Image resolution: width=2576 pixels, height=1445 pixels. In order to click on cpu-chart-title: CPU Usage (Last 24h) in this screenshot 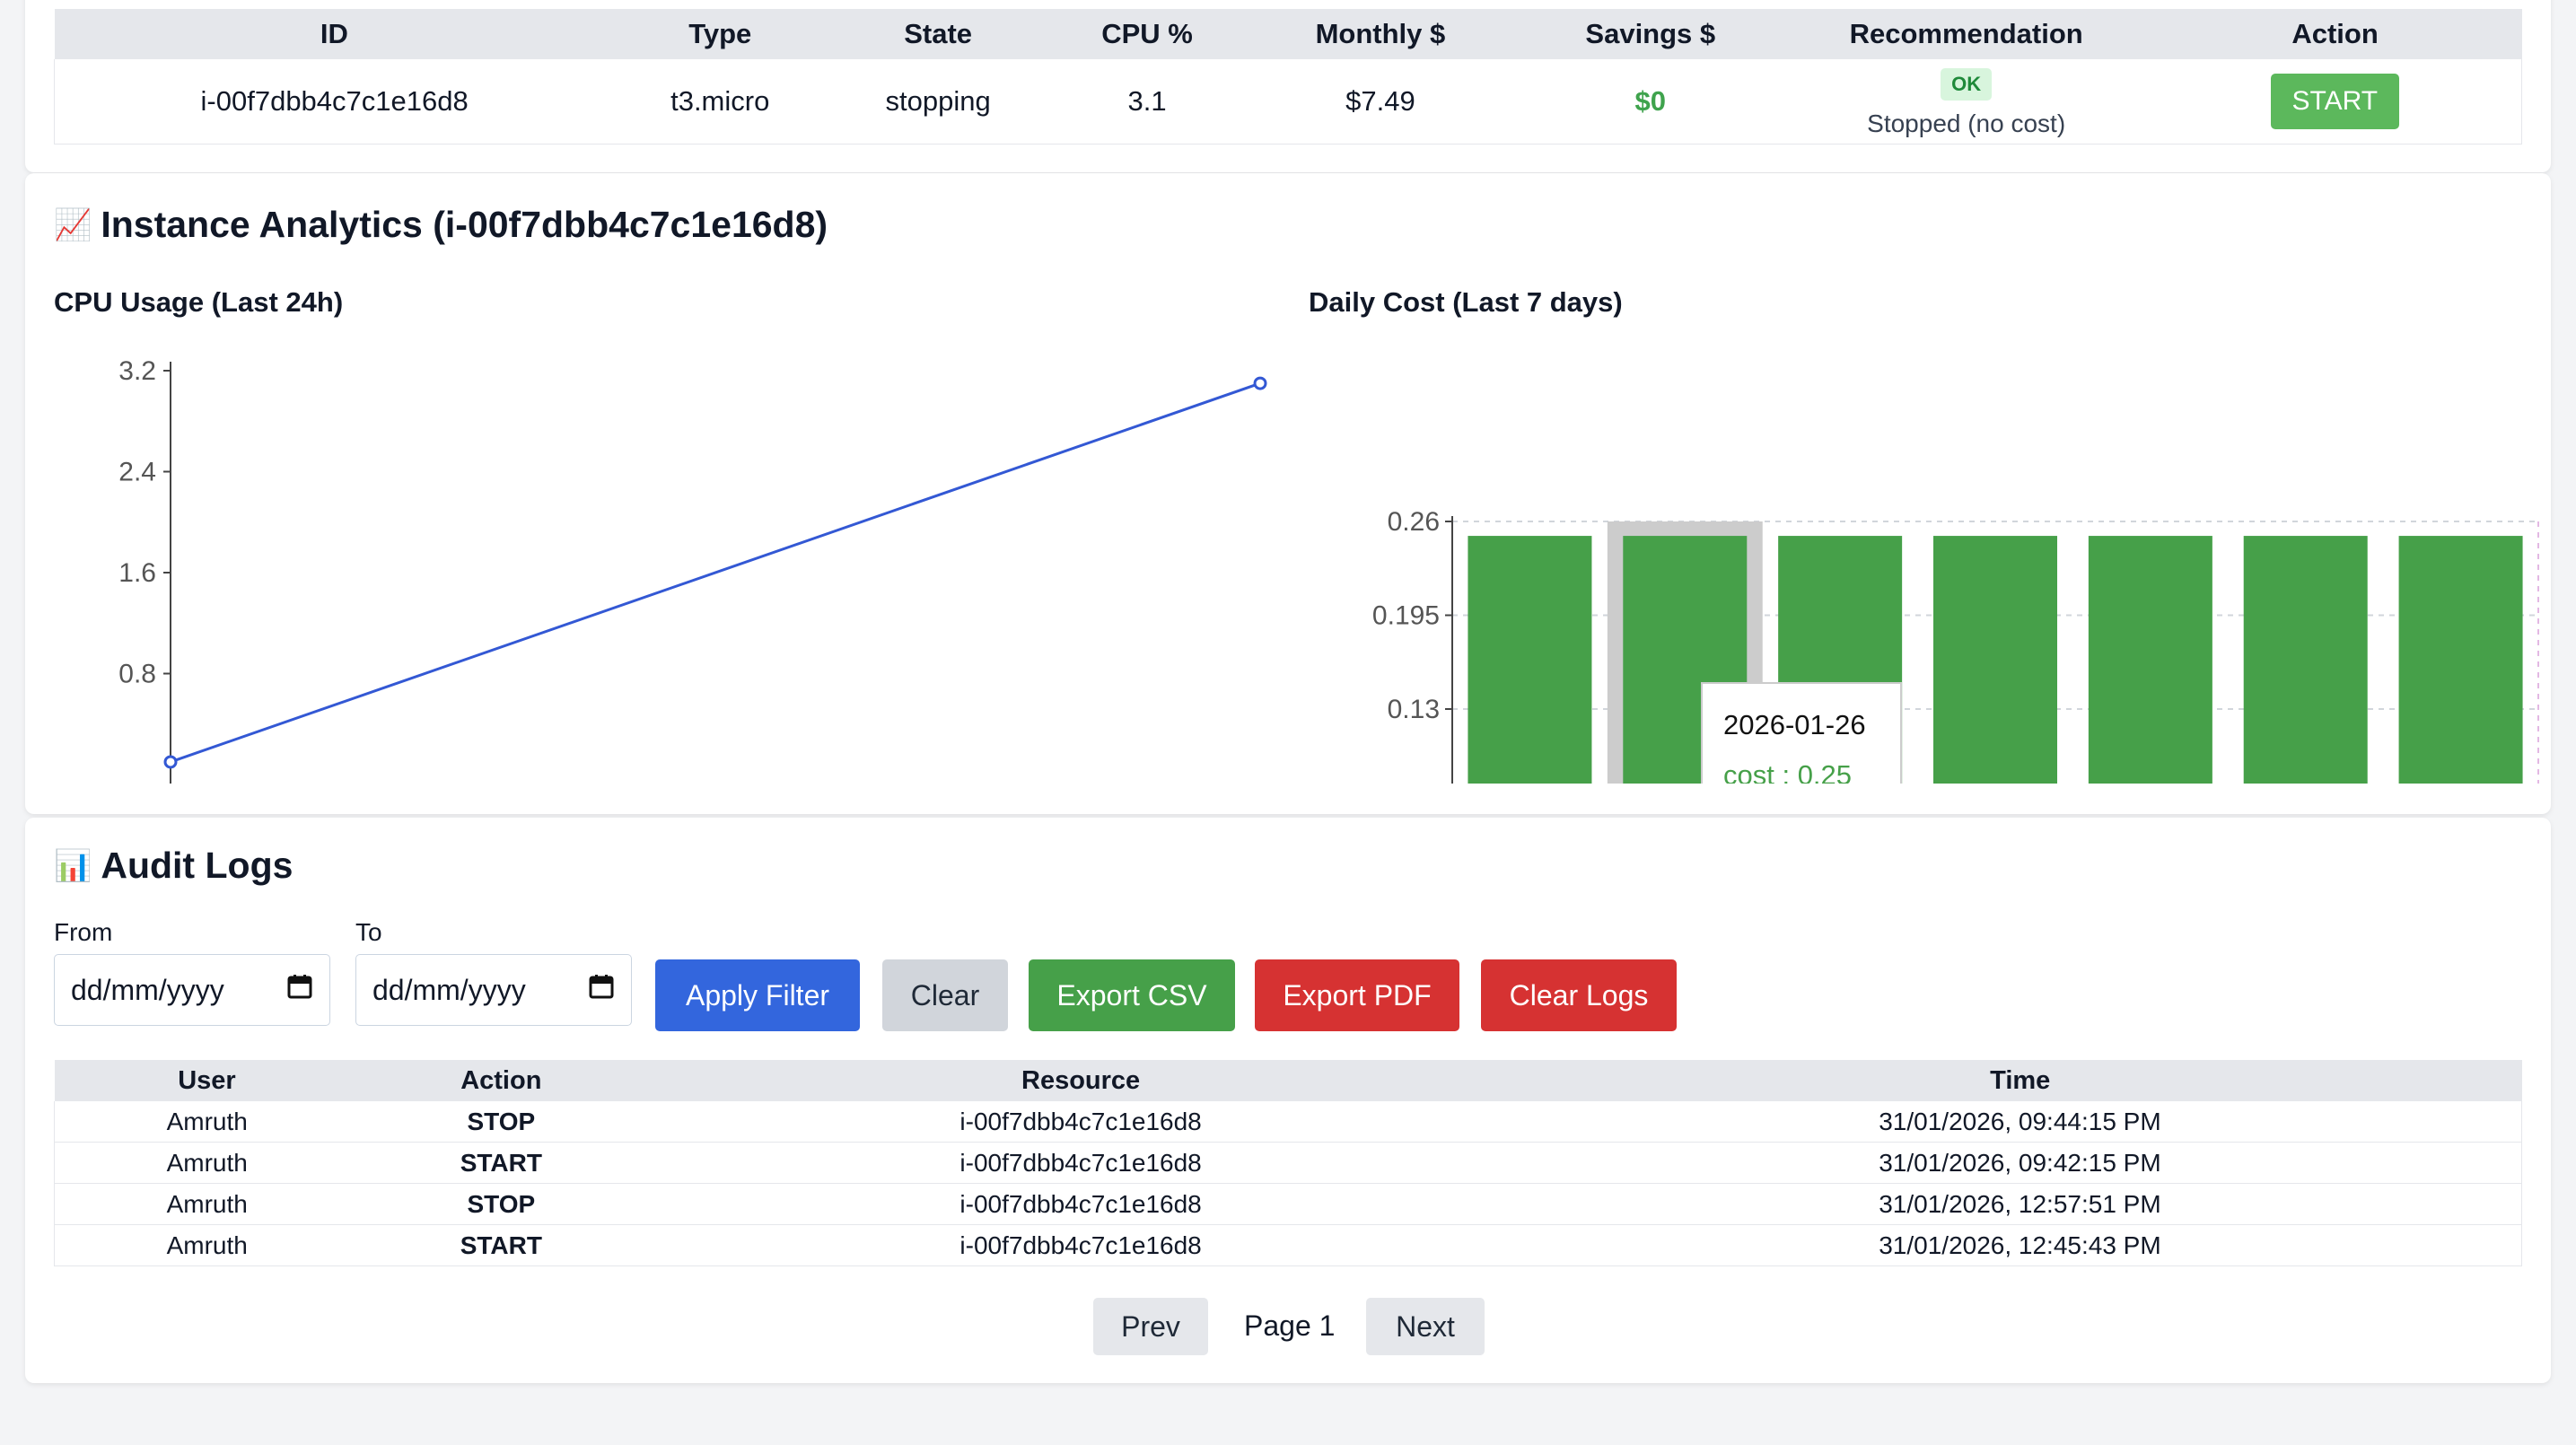, I will do `click(199, 302)`.